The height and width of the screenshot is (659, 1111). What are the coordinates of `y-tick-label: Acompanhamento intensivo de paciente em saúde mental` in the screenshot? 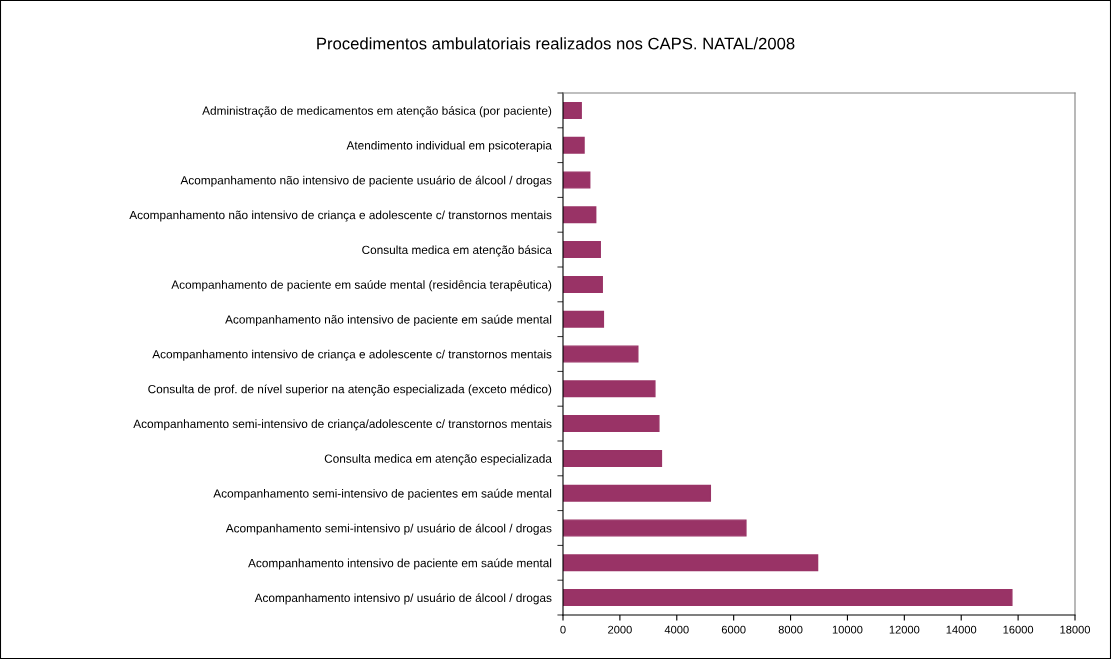 It's located at (400, 564).